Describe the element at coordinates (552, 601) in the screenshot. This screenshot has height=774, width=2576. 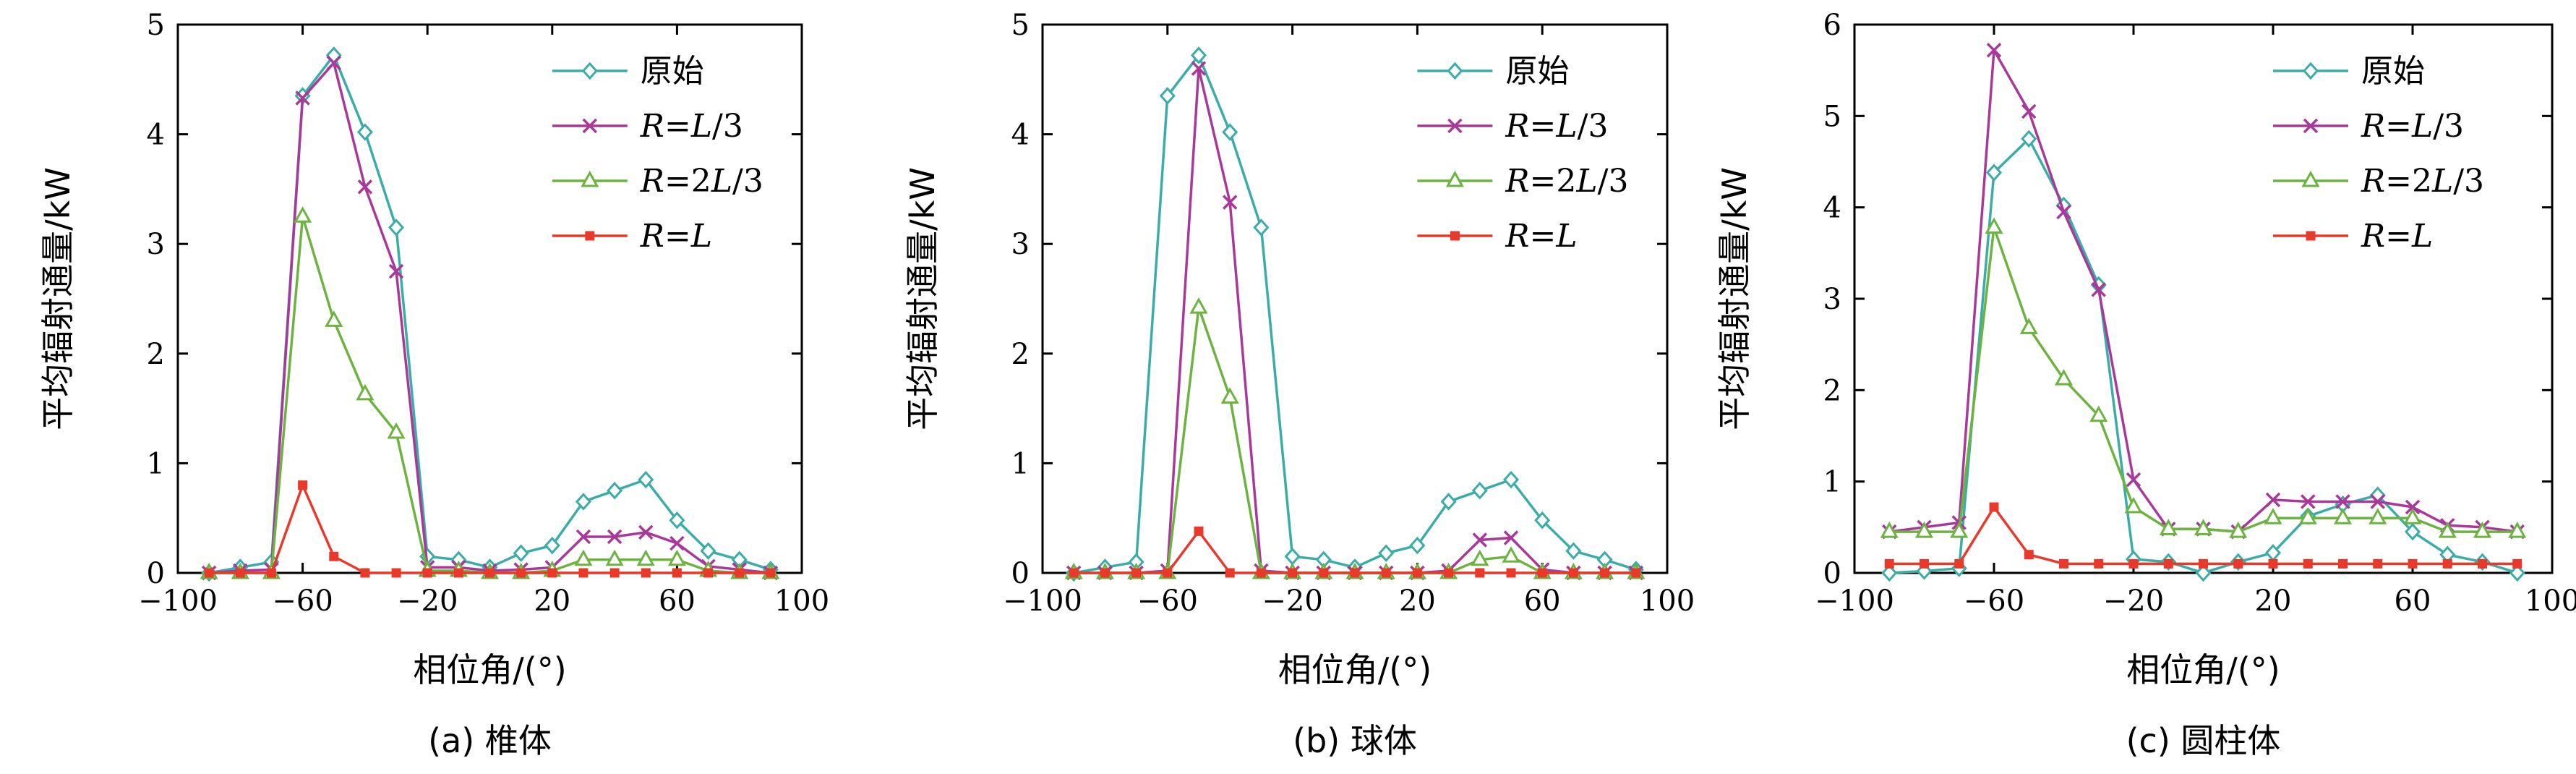
I see `x-tick-label: 20` at that location.